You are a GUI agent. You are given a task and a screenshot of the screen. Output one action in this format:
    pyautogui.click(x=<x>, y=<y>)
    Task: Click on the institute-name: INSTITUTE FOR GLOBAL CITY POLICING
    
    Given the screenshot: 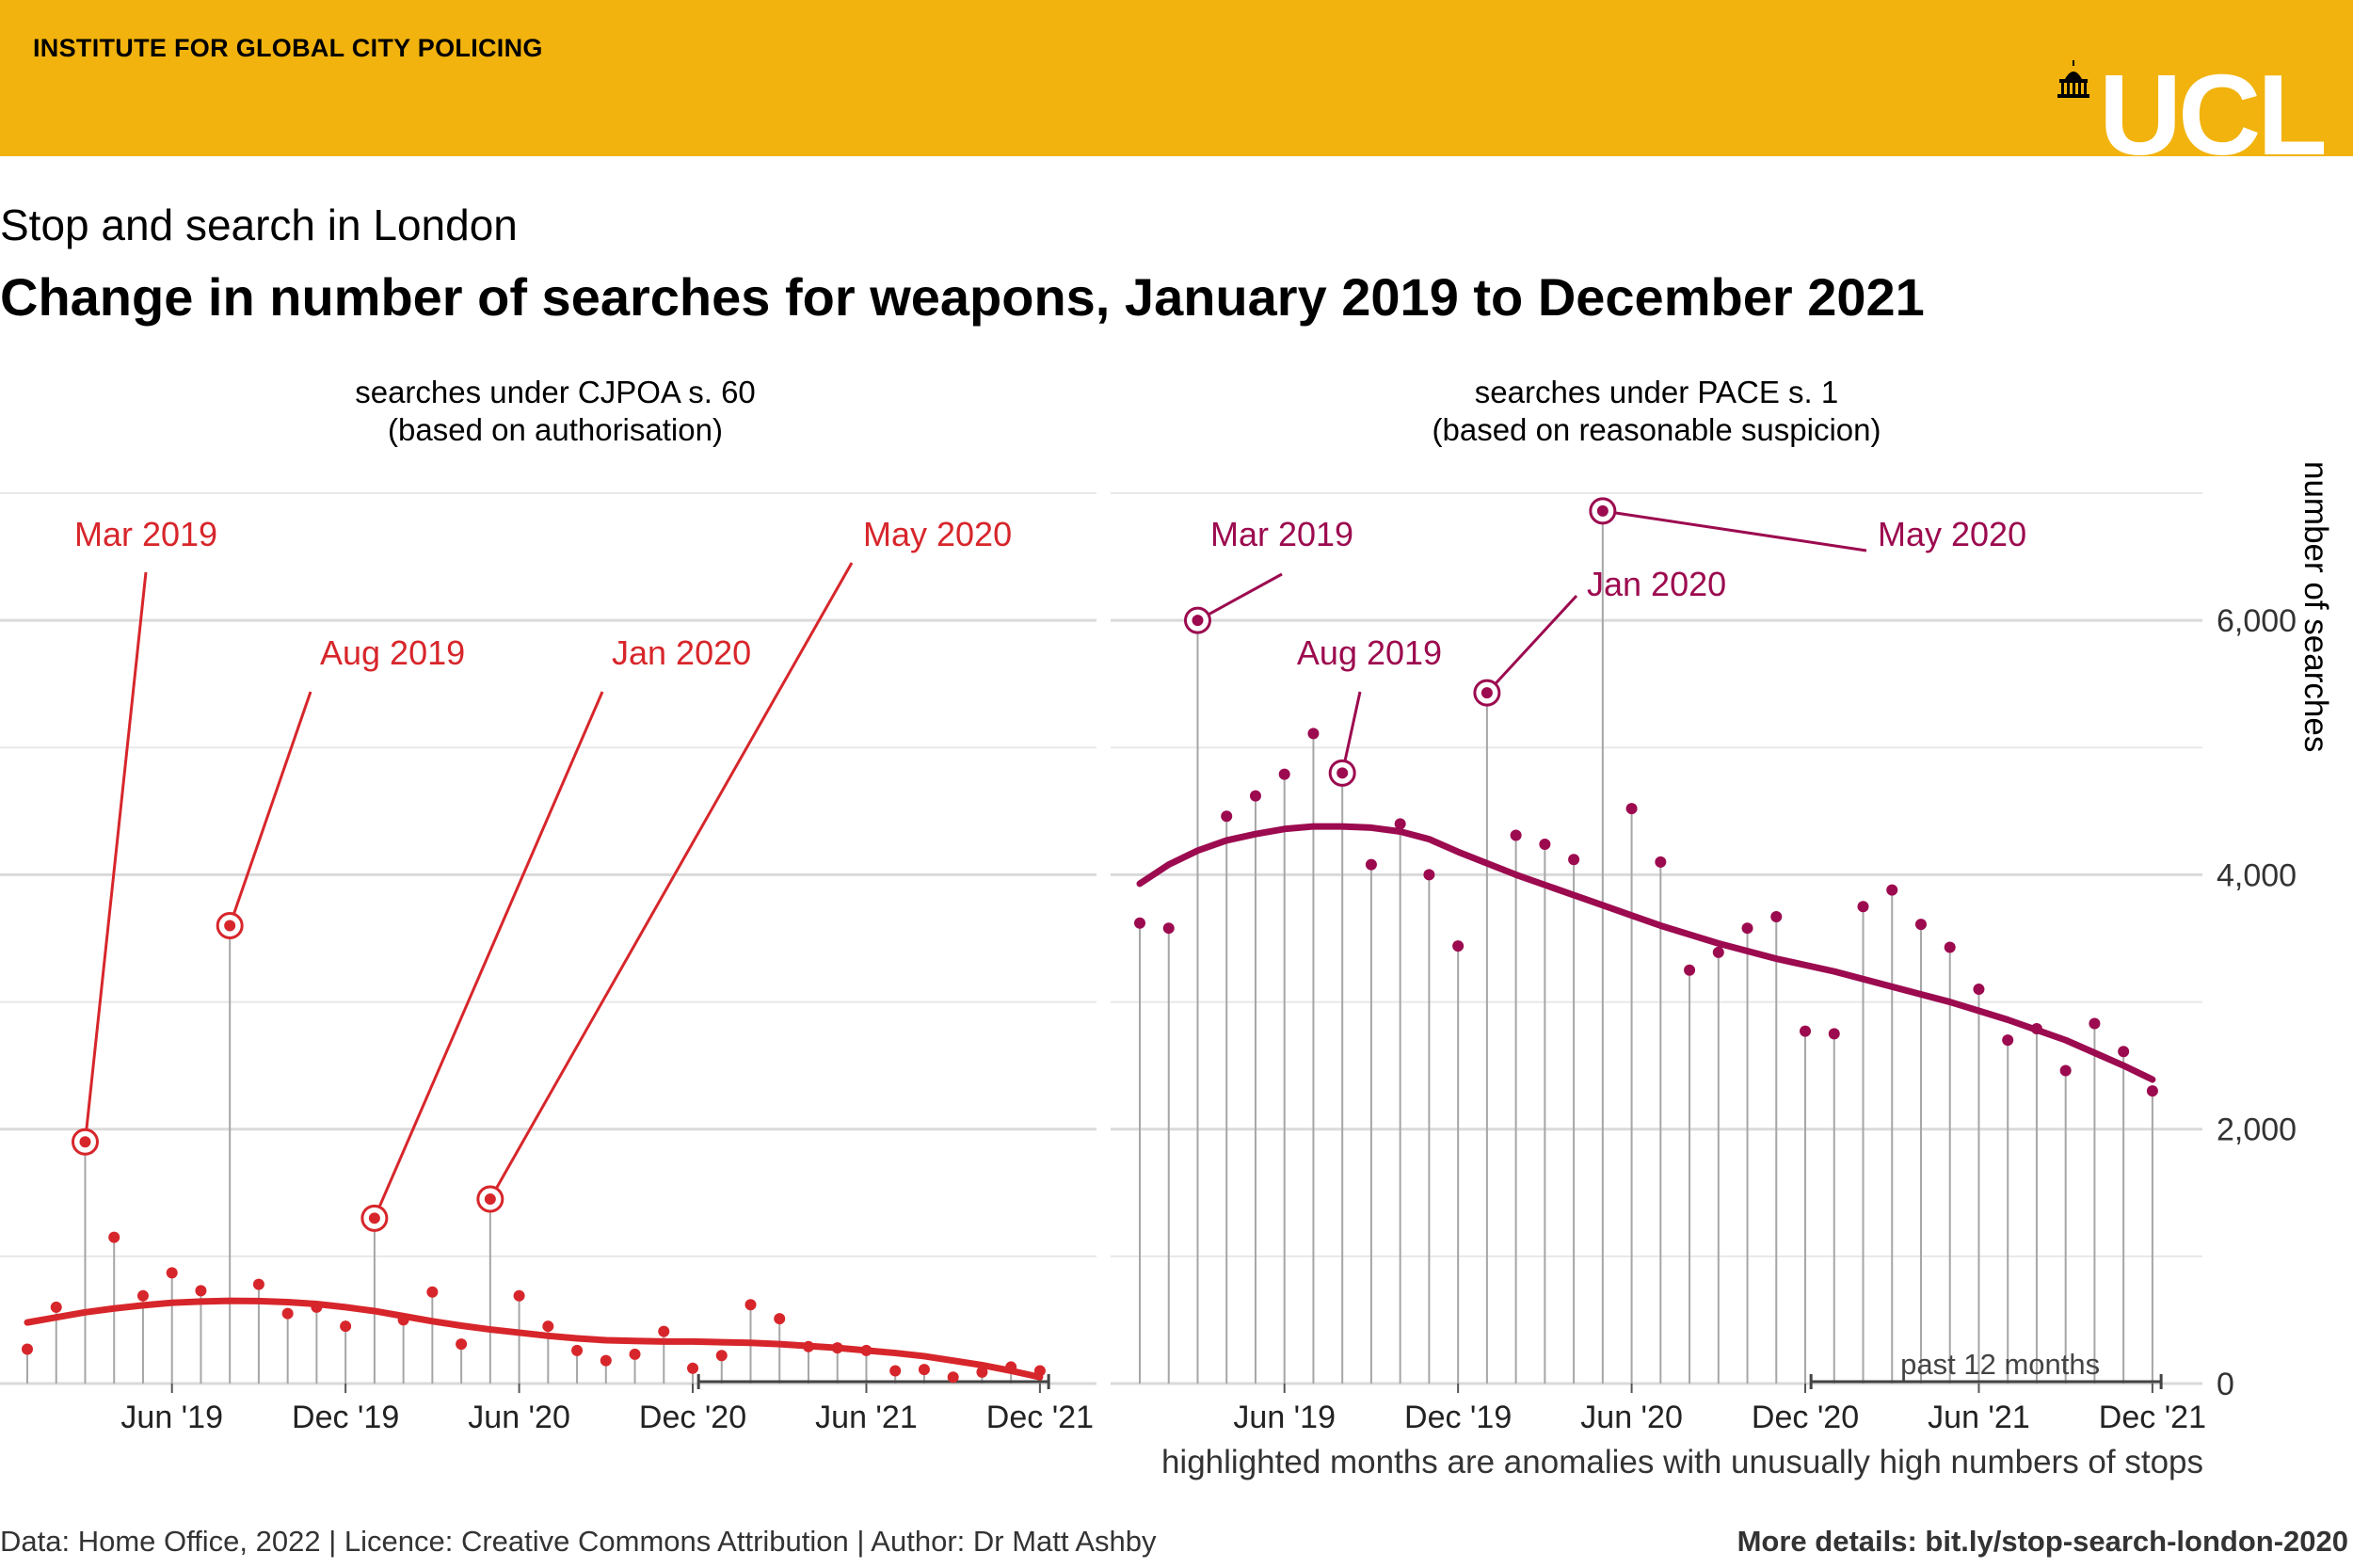 What is the action you would take?
    pyautogui.click(x=288, y=48)
    